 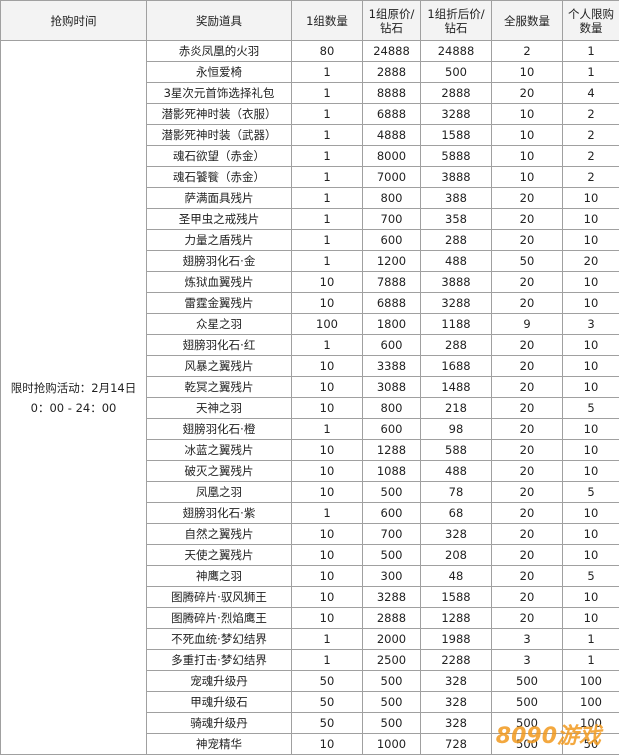 What do you see at coordinates (456, 387) in the screenshot?
I see `cell: 1488` at bounding box center [456, 387].